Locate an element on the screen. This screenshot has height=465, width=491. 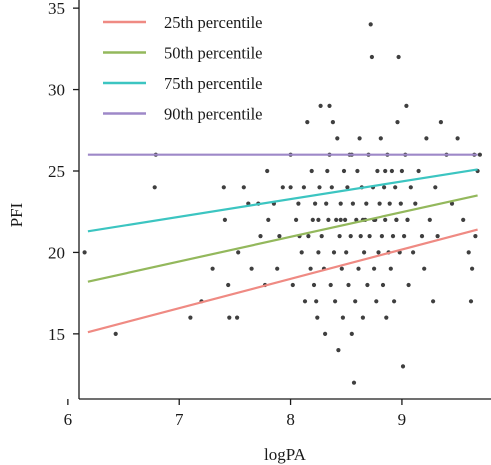
legend-label-1: 25th percentile is located at coordinates (213, 22).